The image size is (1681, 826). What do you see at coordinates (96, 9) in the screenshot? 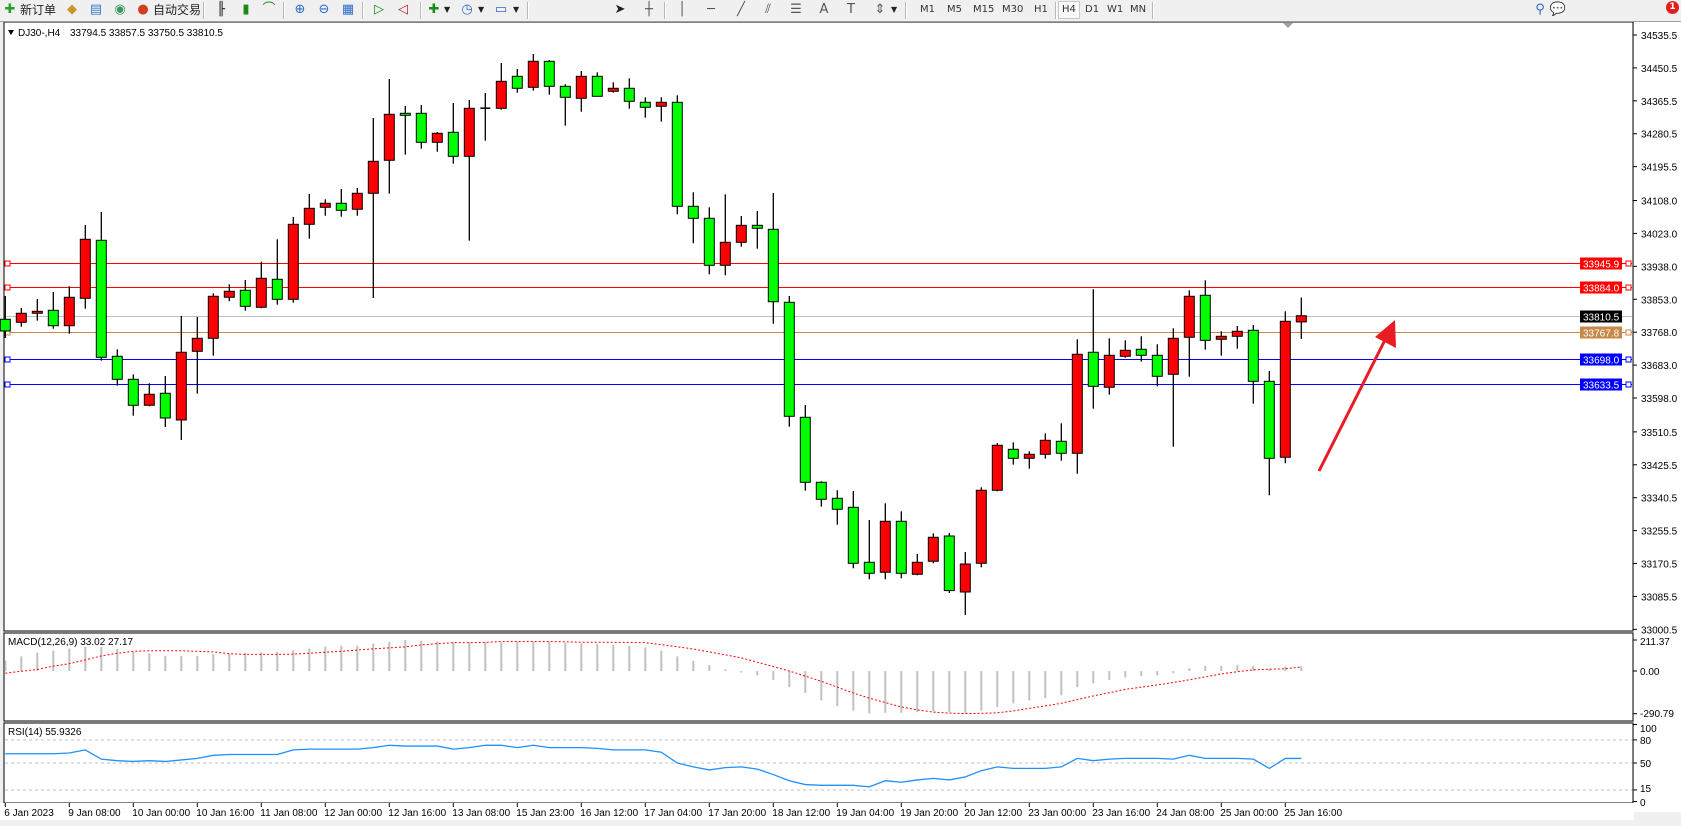
I see `navigator-icon: ▤` at bounding box center [96, 9].